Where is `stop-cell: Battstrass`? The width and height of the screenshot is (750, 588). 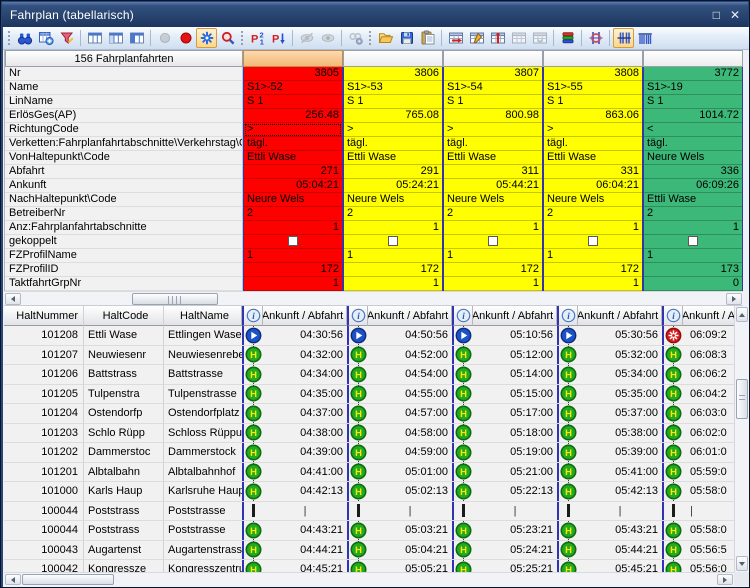
stop-cell: Battstrass is located at coordinates (124, 374).